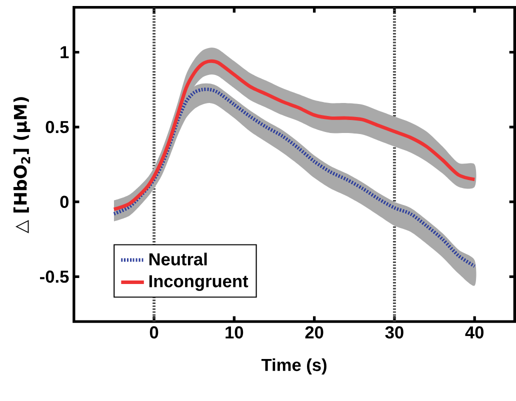 This screenshot has width=516, height=401. I want to click on x-tick-label: 40, so click(474, 332).